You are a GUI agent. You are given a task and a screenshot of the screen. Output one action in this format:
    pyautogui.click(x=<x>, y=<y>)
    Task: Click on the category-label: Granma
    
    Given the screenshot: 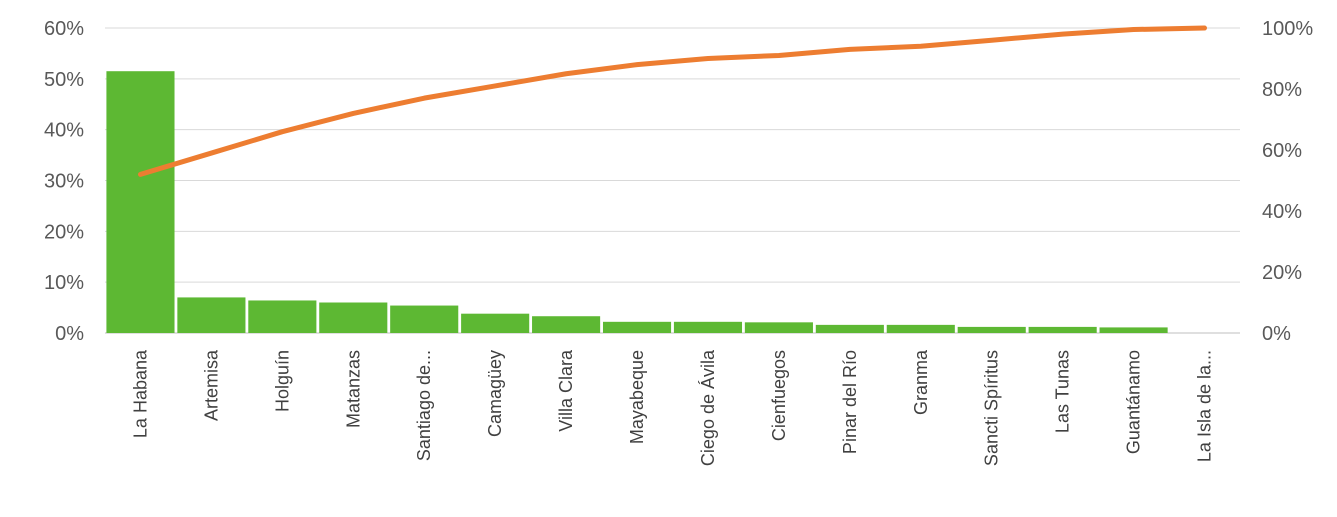 What is the action you would take?
    pyautogui.click(x=921, y=382)
    